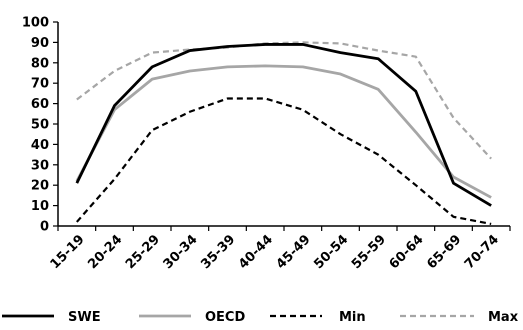  I want to click on x-tick-label: 20-24, so click(105, 252).